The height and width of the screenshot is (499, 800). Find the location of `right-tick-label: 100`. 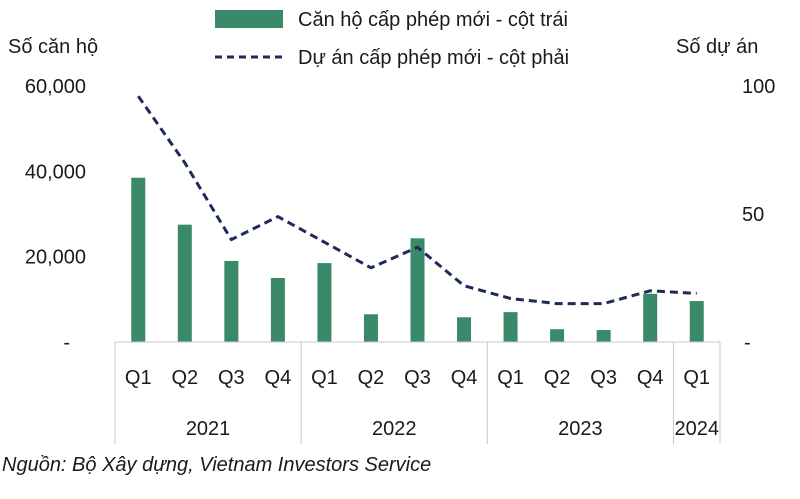

right-tick-label: 100 is located at coordinates (758, 87).